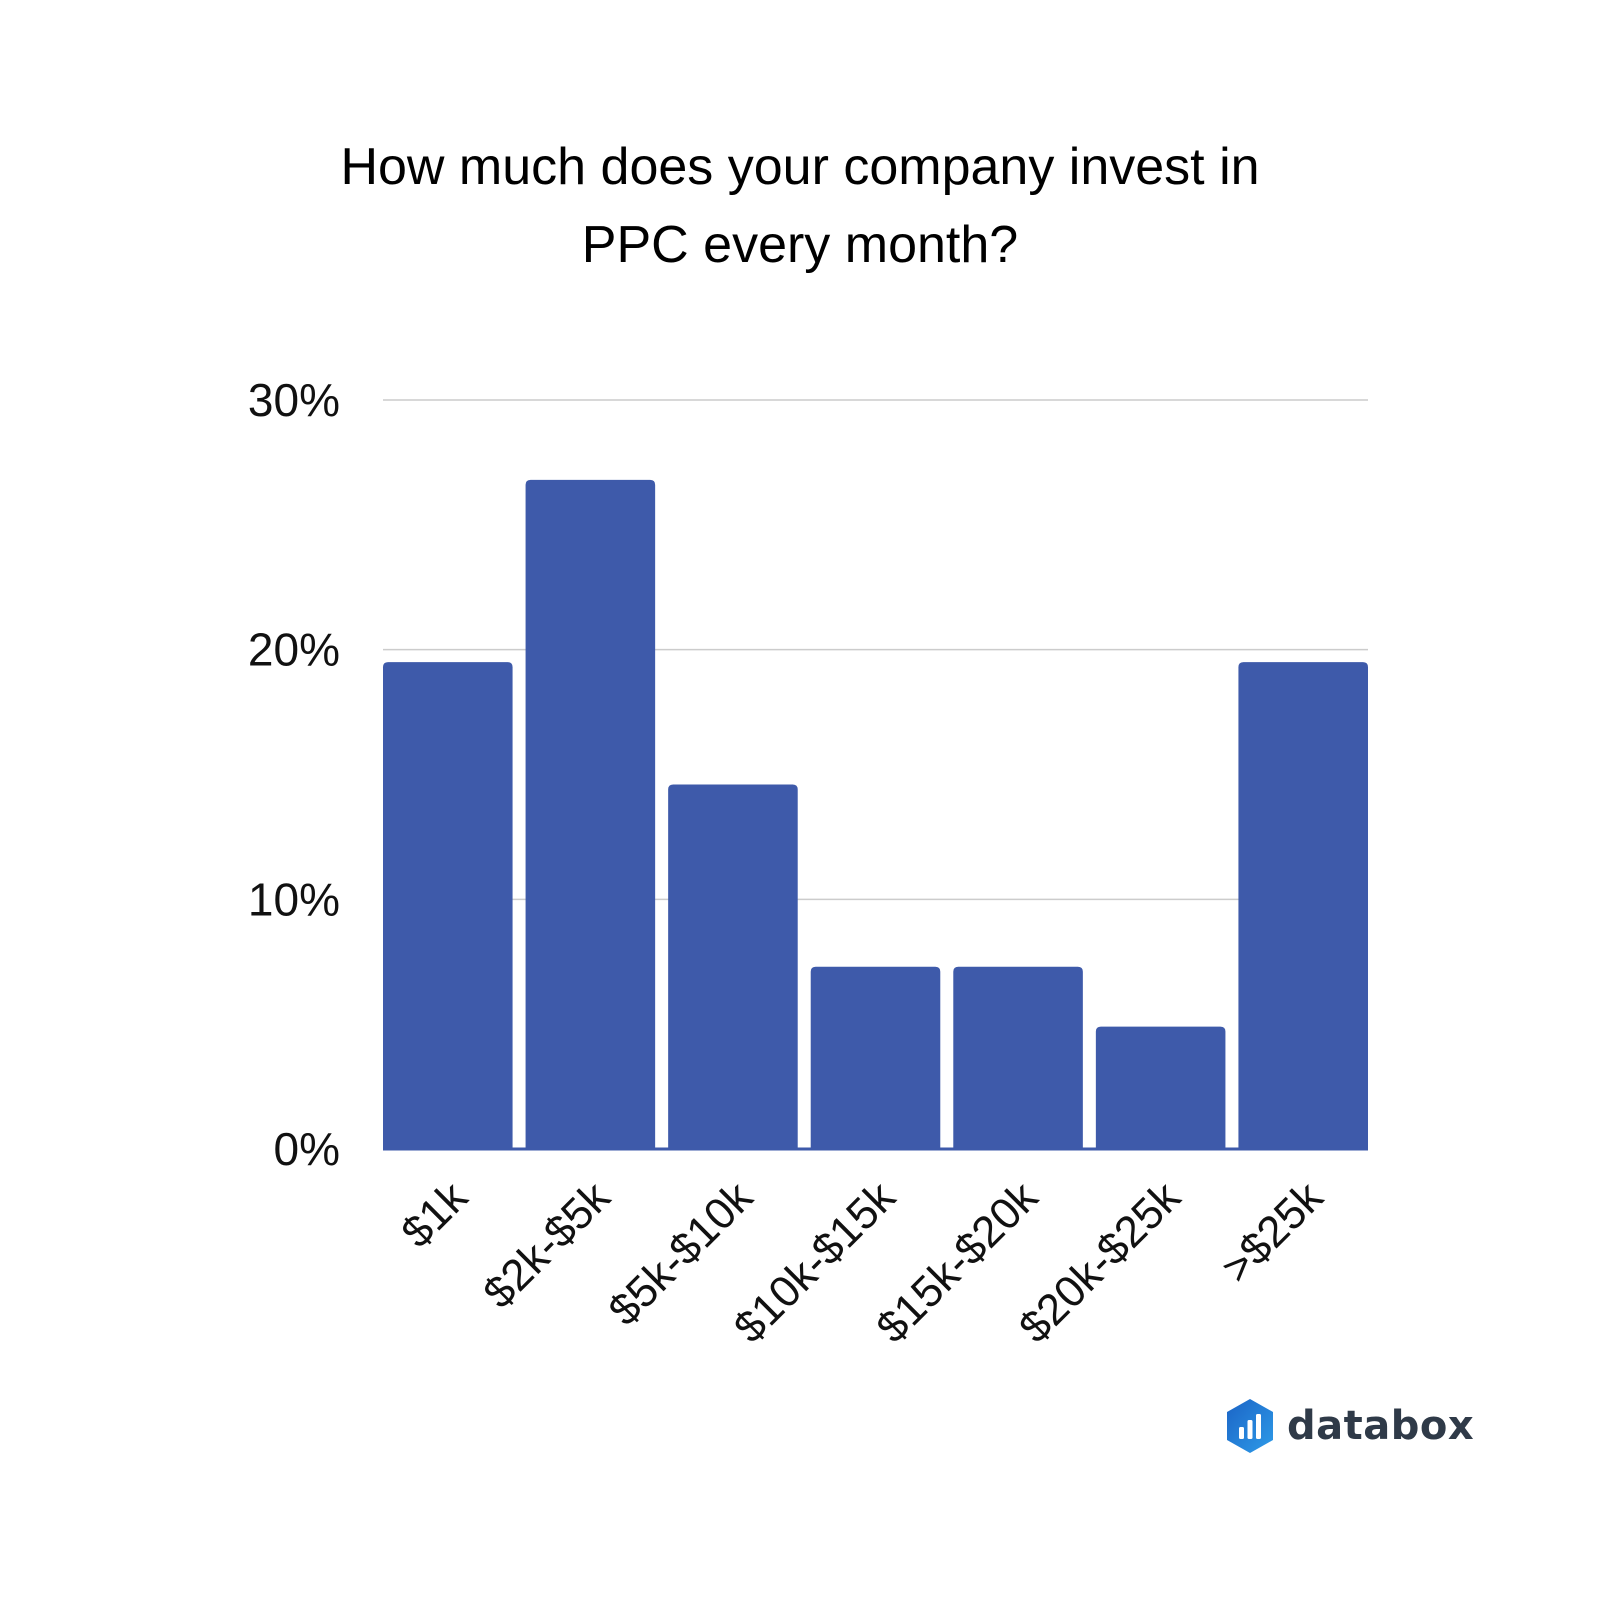  Describe the element at coordinates (294, 650) in the screenshot. I see `y-tick-label: 20%` at that location.